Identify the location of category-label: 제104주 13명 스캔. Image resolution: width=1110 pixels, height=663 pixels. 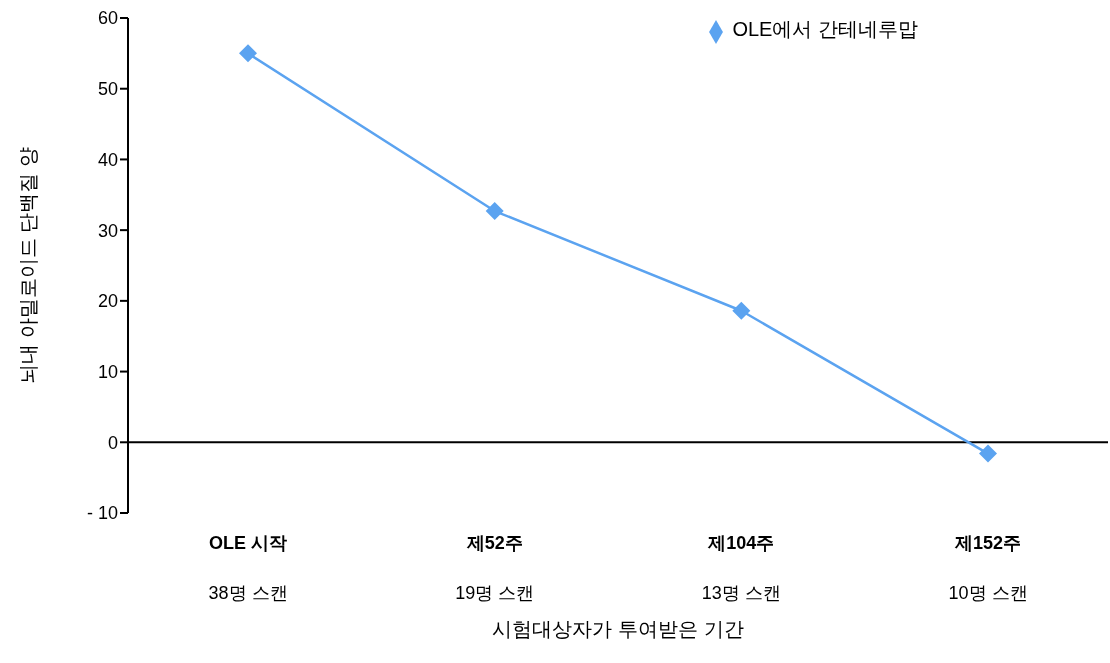
(741, 568).